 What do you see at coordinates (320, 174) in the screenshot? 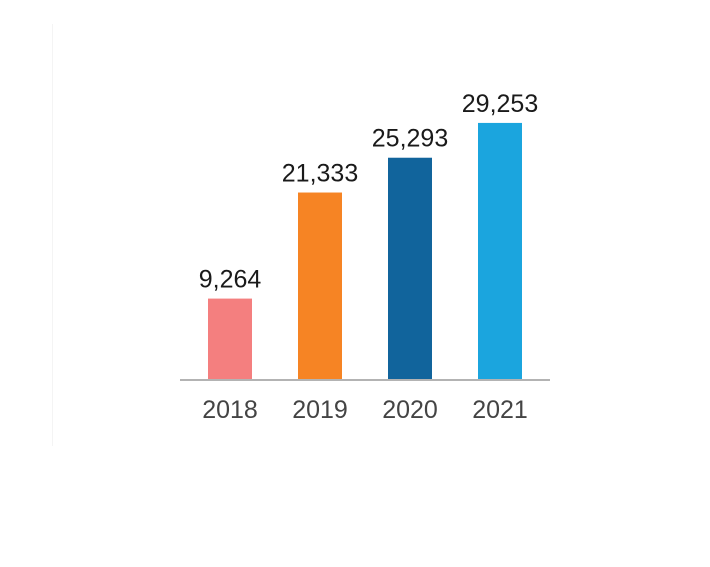
I see `data-label-2019: 21,333` at bounding box center [320, 174].